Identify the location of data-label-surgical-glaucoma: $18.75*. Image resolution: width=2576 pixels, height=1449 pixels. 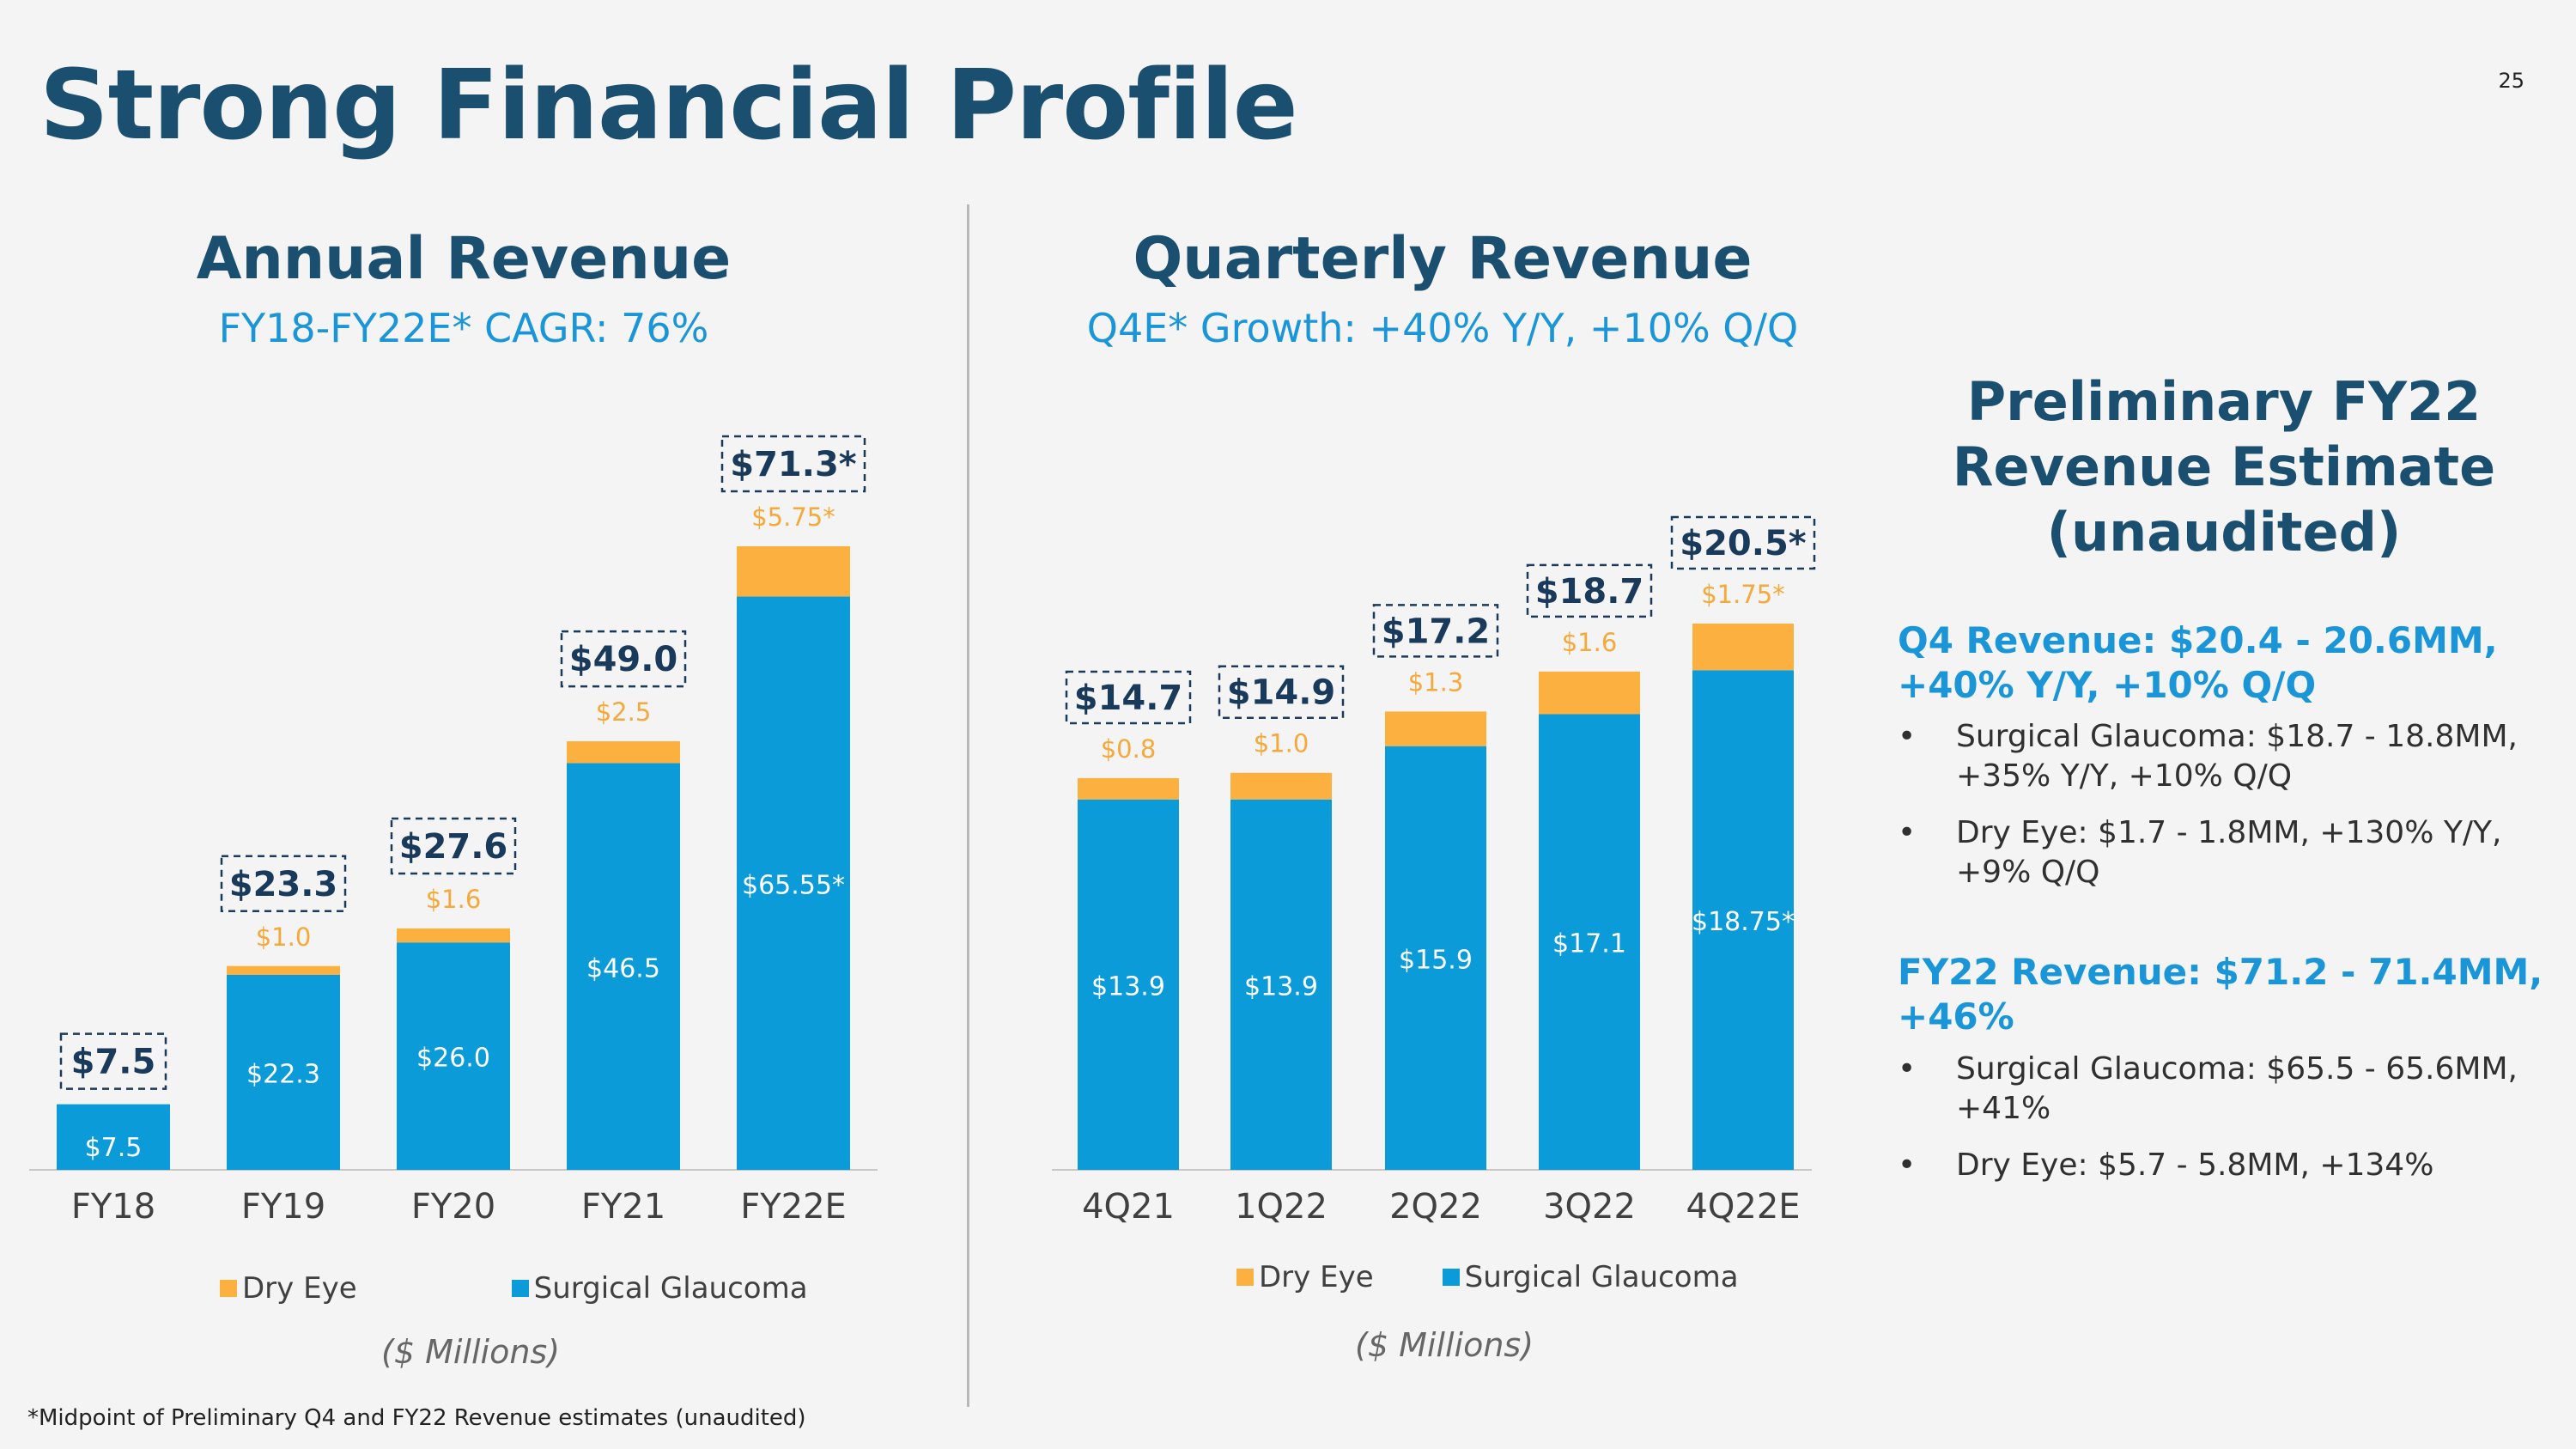
(1744, 922).